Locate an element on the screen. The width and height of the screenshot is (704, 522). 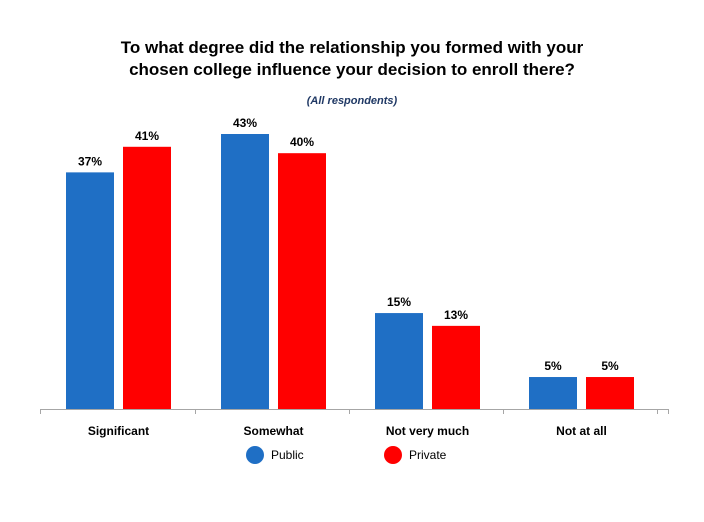
category-label-3: Not at all is located at coordinates (581, 431).